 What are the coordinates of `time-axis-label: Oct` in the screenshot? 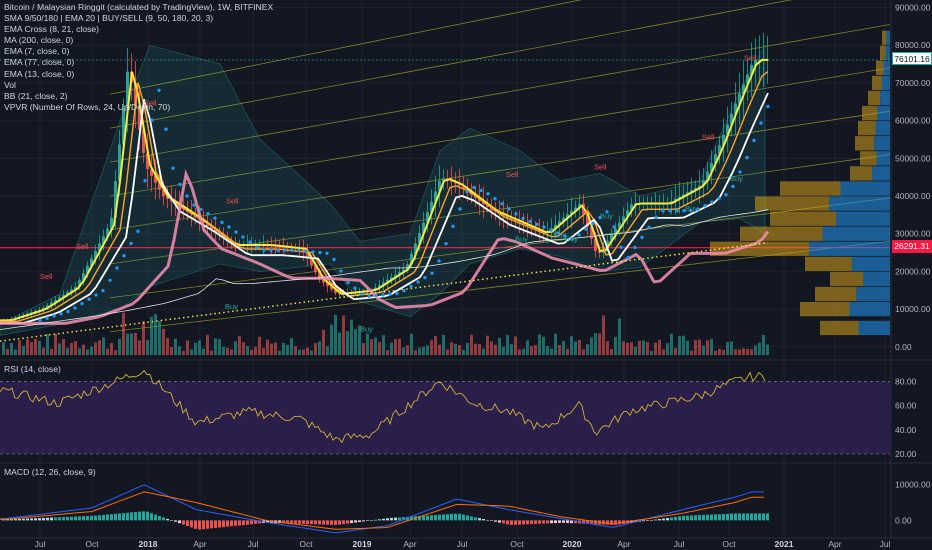 It's located at (517, 544).